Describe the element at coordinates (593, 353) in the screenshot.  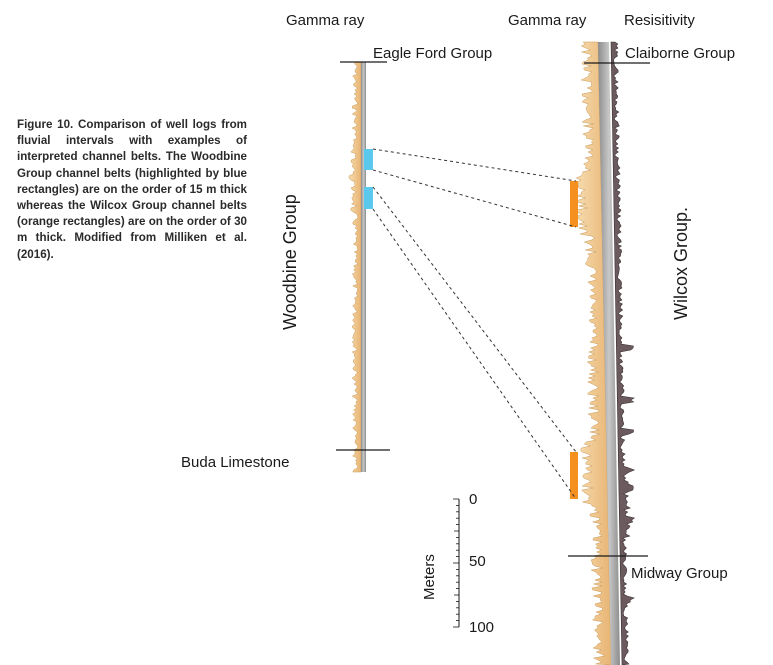
I see `wilcox-gamma-curve` at that location.